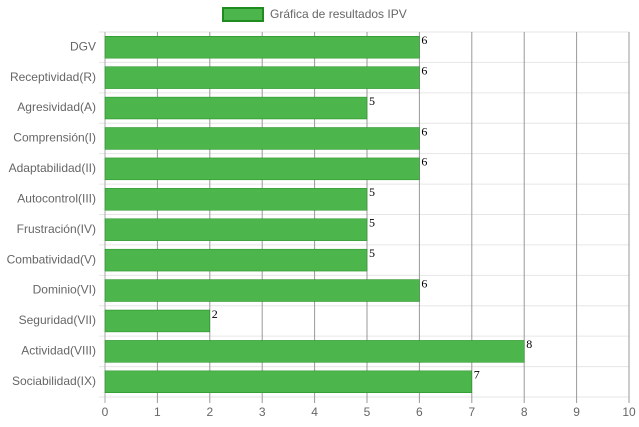 The image size is (639, 427). I want to click on x-tick-label: 8, so click(524, 412).